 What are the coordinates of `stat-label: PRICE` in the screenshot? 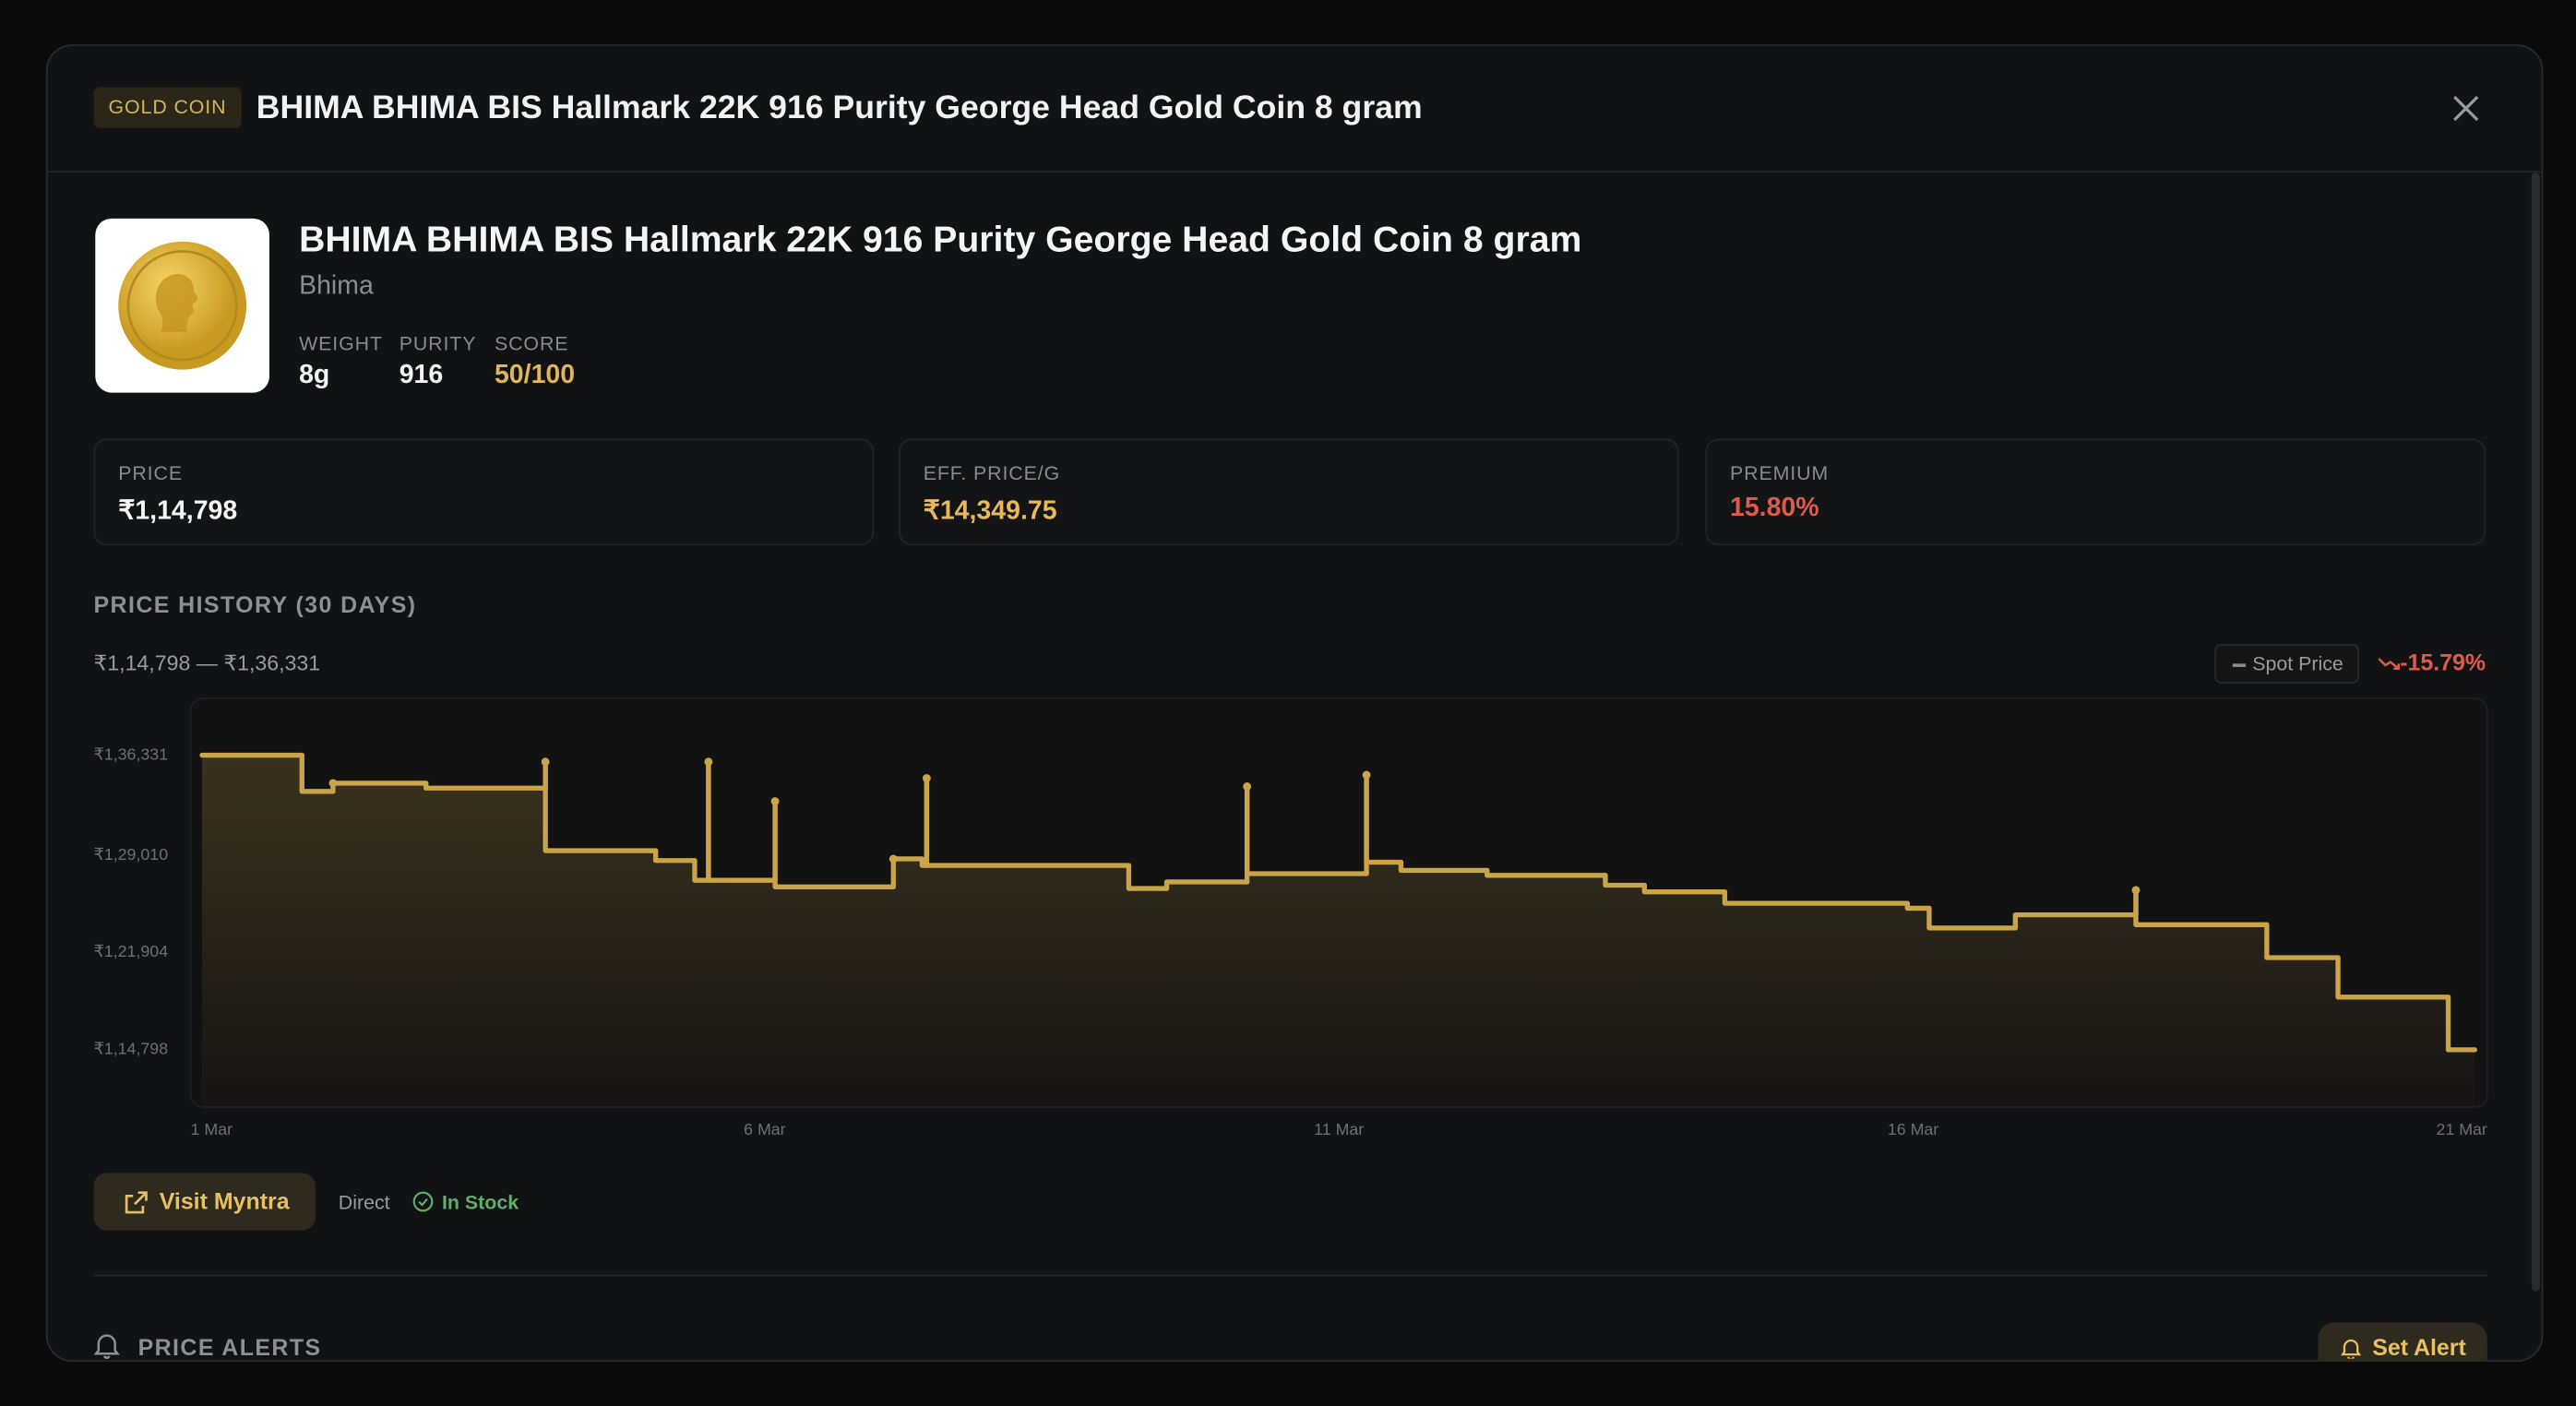 It's located at (150, 473).